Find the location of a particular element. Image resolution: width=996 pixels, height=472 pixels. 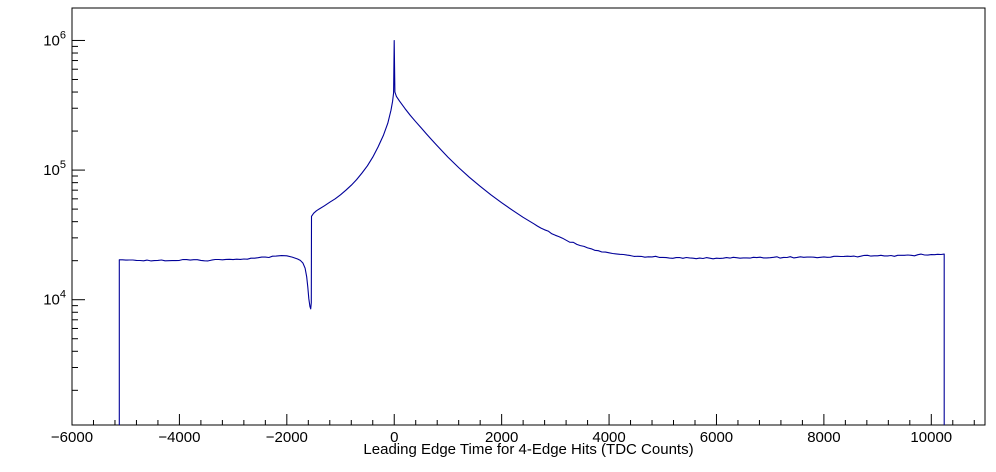

x-axis-tick-label: 10000 is located at coordinates (931, 437).